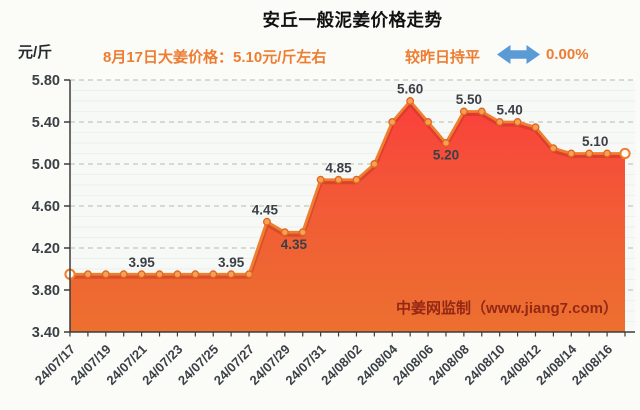  Describe the element at coordinates (46, 249) in the screenshot. I see `y-tick-label: 4.20` at that location.